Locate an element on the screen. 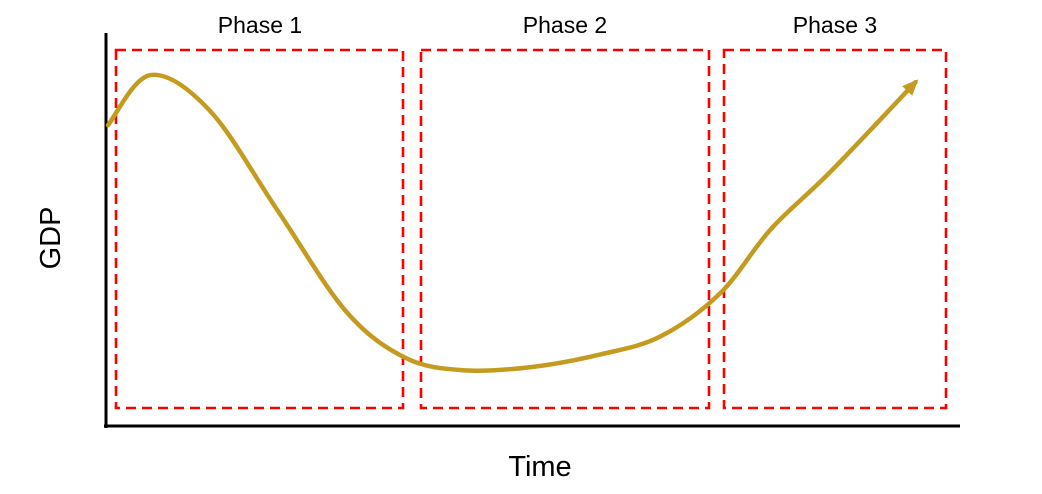 Image resolution: width=1042 pixels, height=494 pixels. x-axis-label: Time is located at coordinates (539, 467).